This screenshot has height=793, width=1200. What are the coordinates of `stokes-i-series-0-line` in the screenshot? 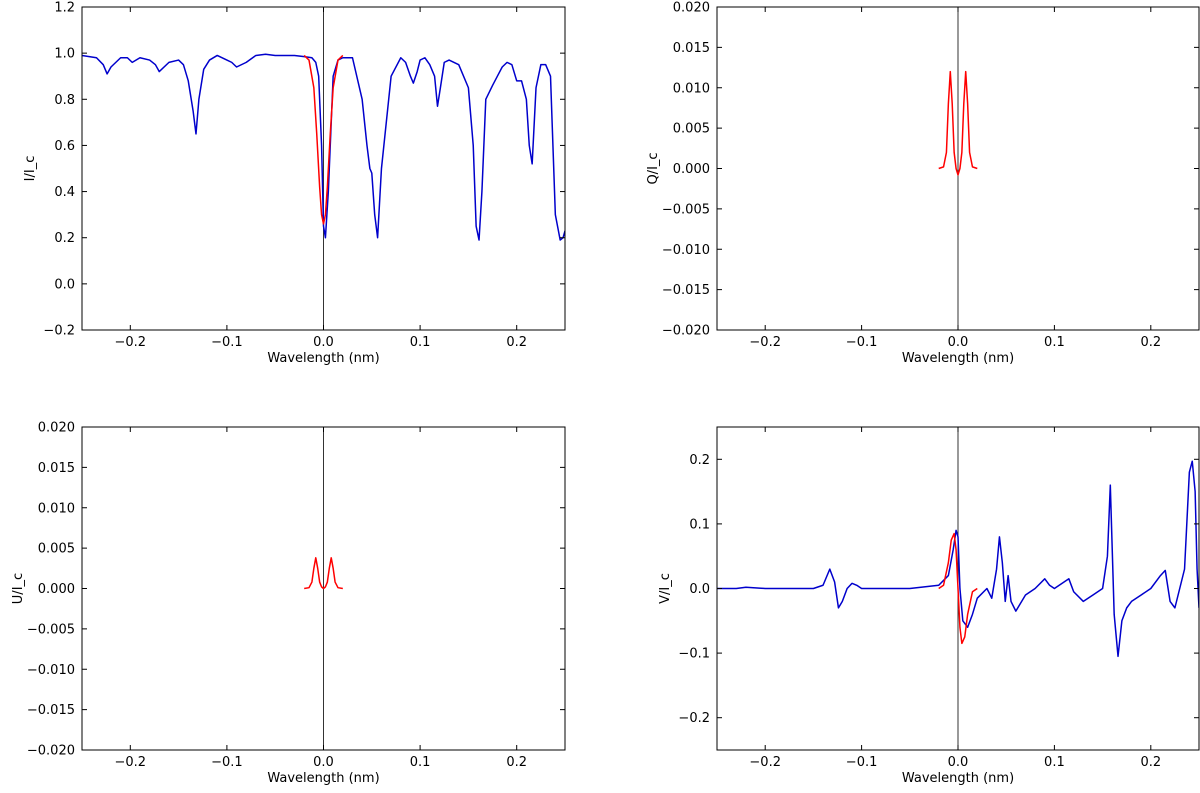 It's located at (323, 147).